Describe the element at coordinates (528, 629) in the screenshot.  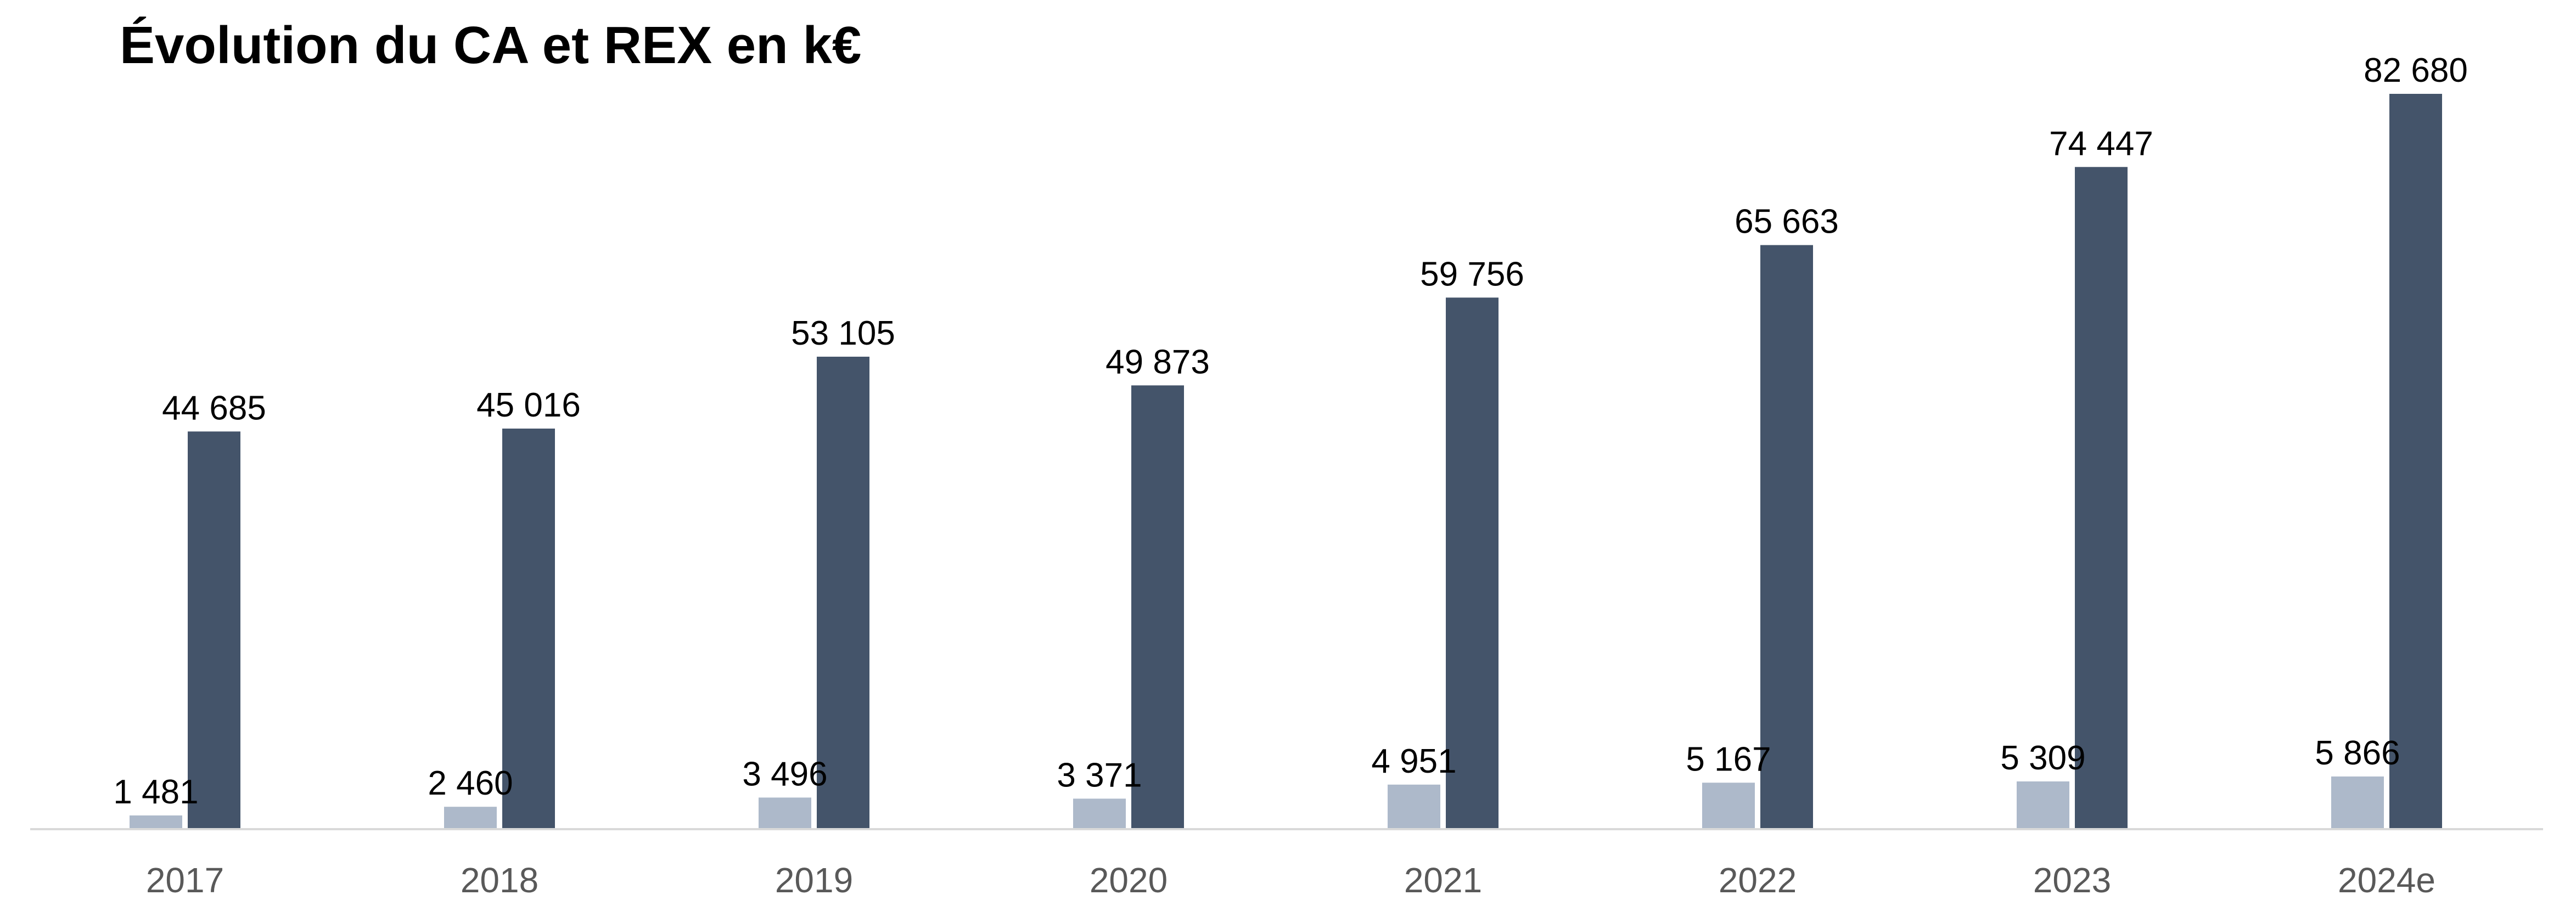
I see `bar-series-2-2018` at that location.